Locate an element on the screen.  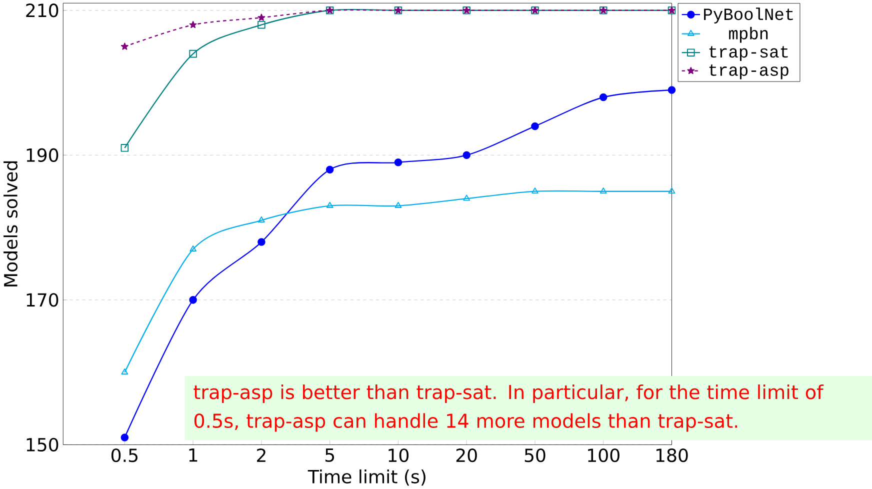
x-tick-label: 0.5 is located at coordinates (124, 455).